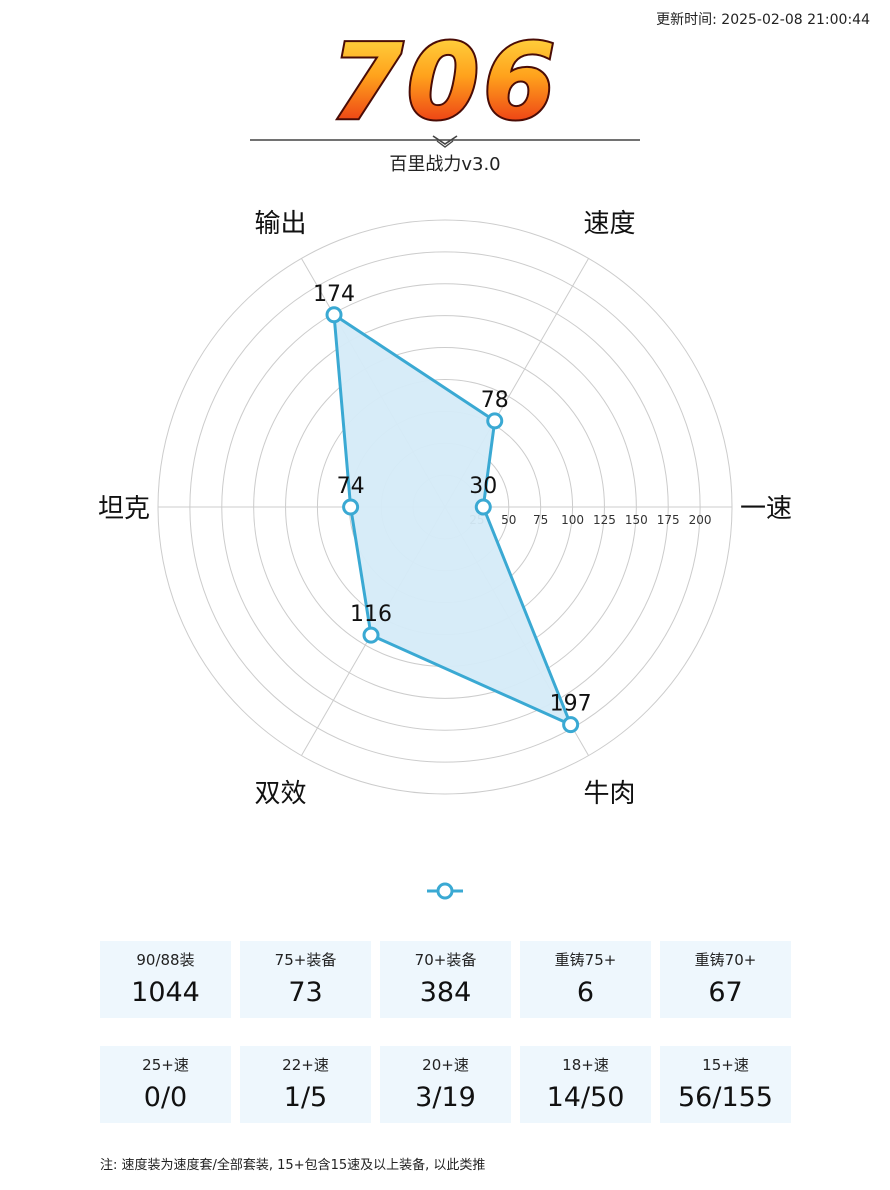 Image resolution: width=890 pixels, height=1190 pixels. What do you see at coordinates (668, 520) in the screenshot?
I see `radar-tick-label: 175` at bounding box center [668, 520].